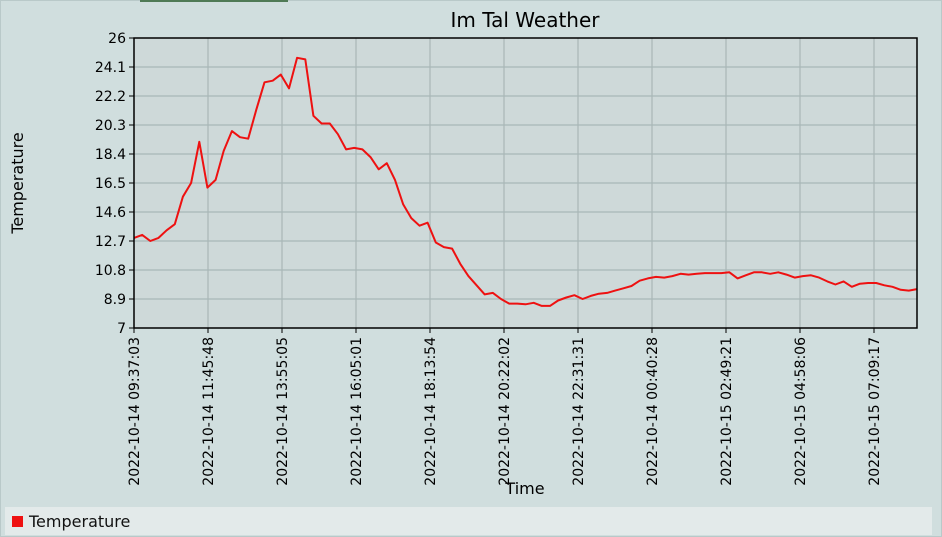  I want to click on y-tick-label: 12.7, so click(110, 242).